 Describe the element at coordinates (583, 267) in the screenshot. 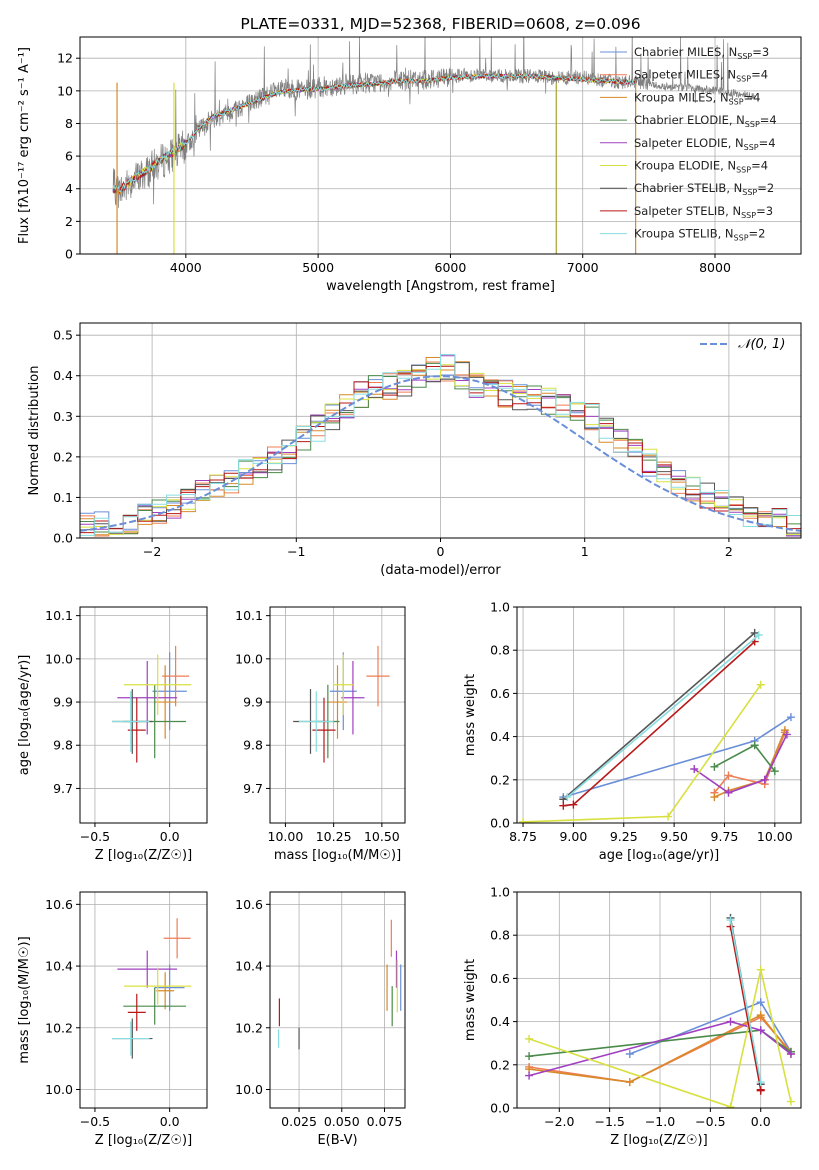

I see `x-tick-label: 7000` at that location.